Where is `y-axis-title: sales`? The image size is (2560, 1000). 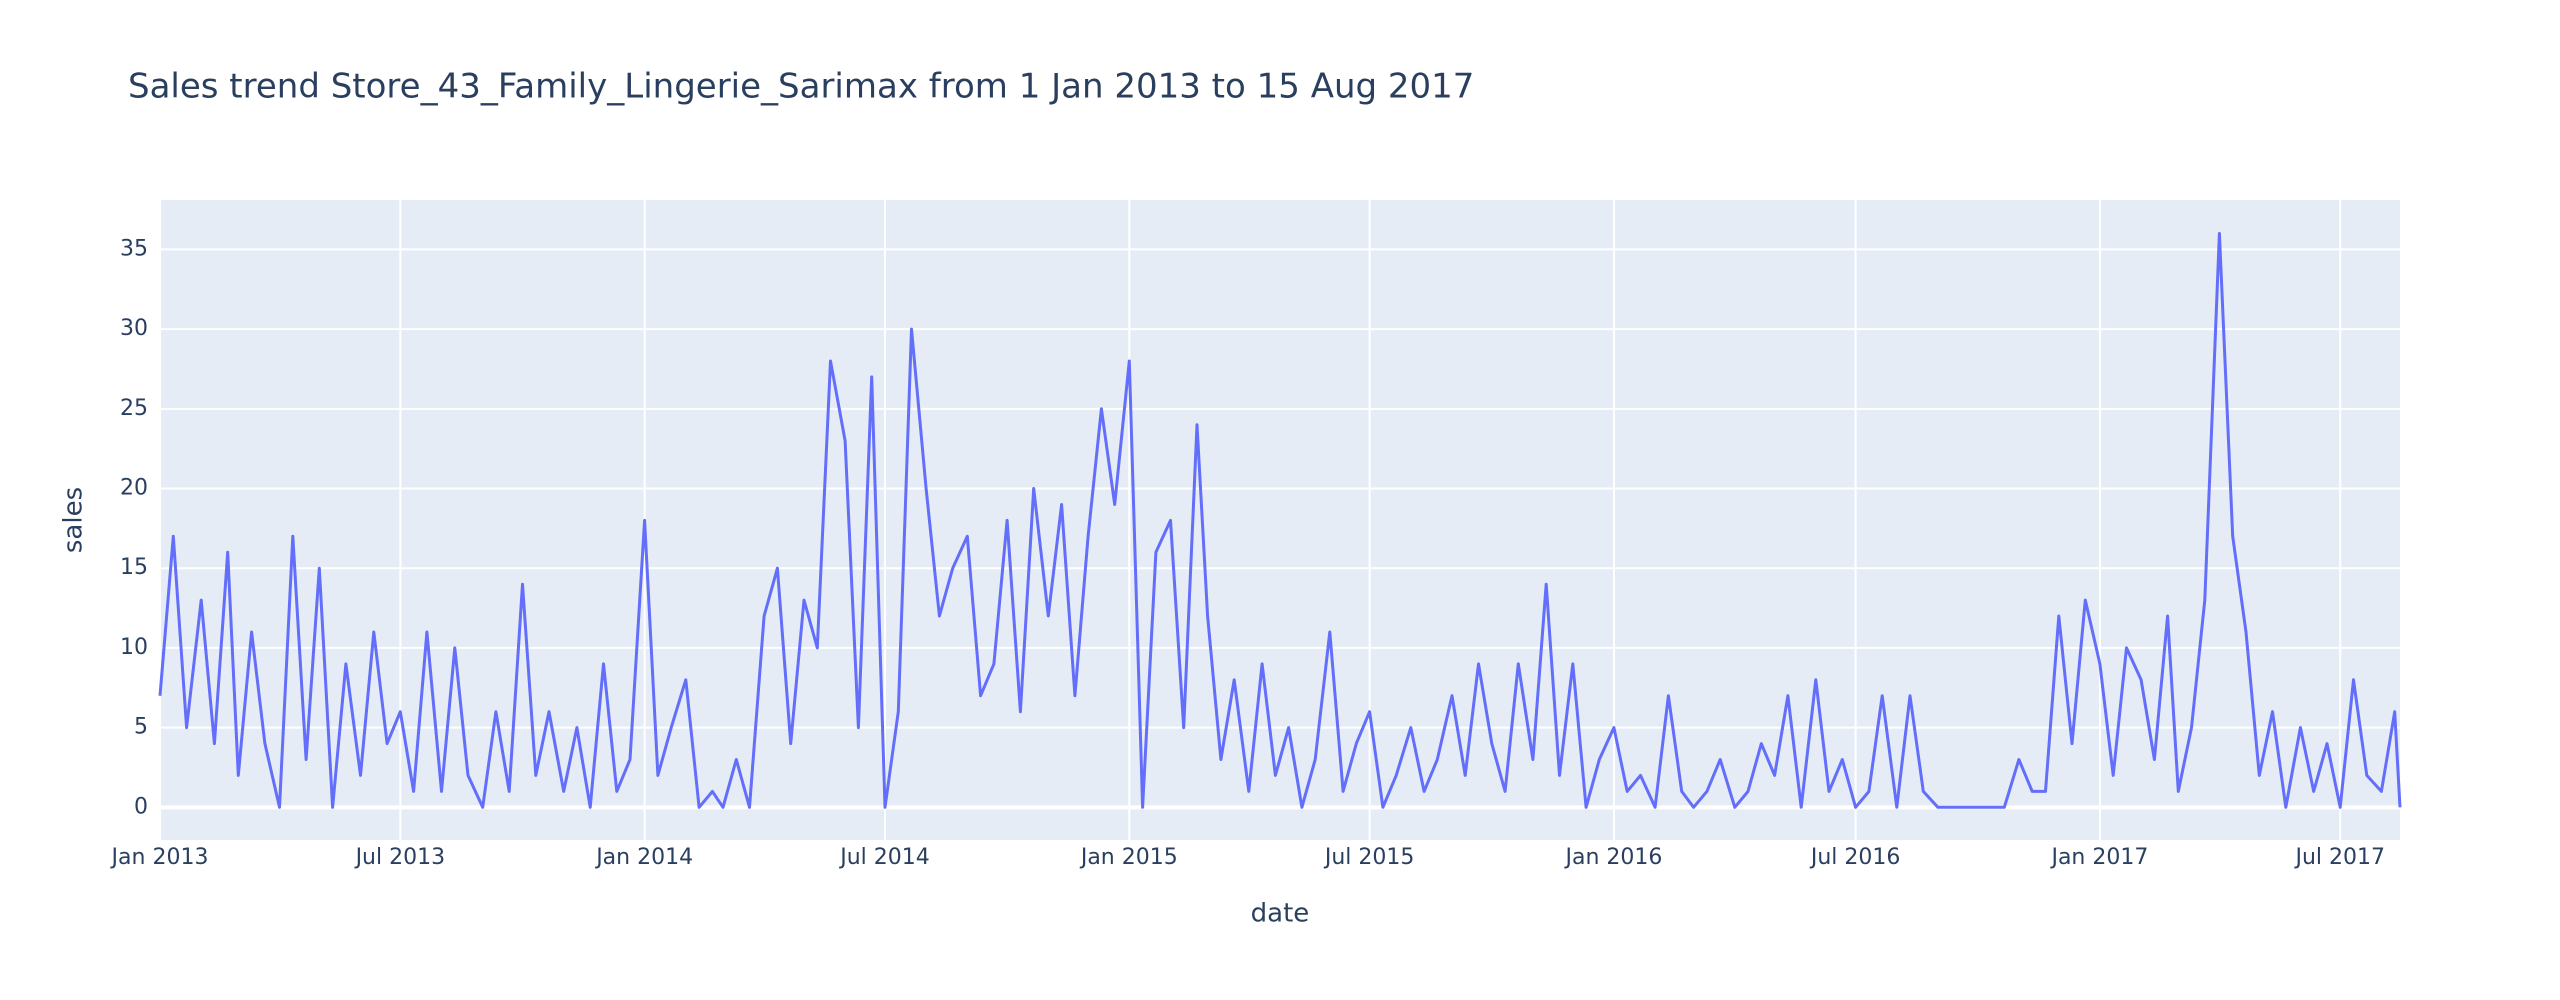
y-axis-title: sales is located at coordinates (74, 520).